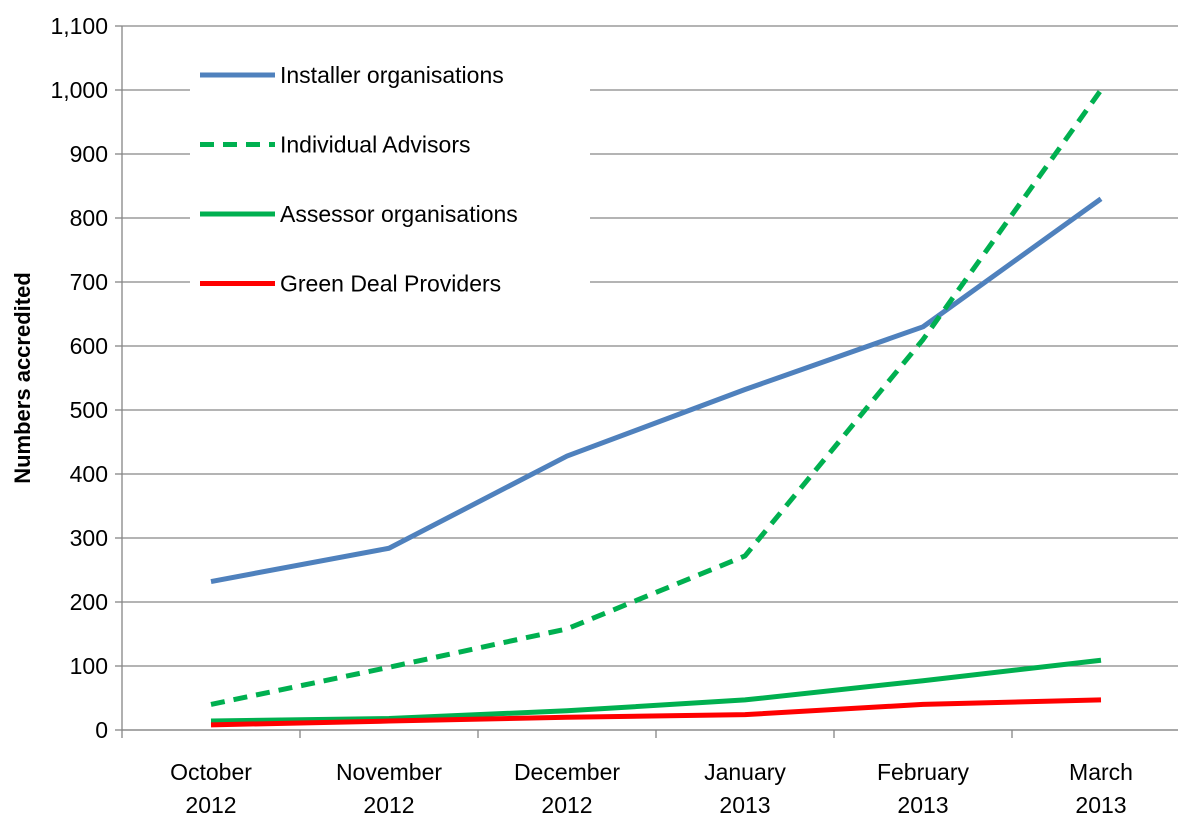  What do you see at coordinates (89, 666) in the screenshot?
I see `y-tick-label: 100` at bounding box center [89, 666].